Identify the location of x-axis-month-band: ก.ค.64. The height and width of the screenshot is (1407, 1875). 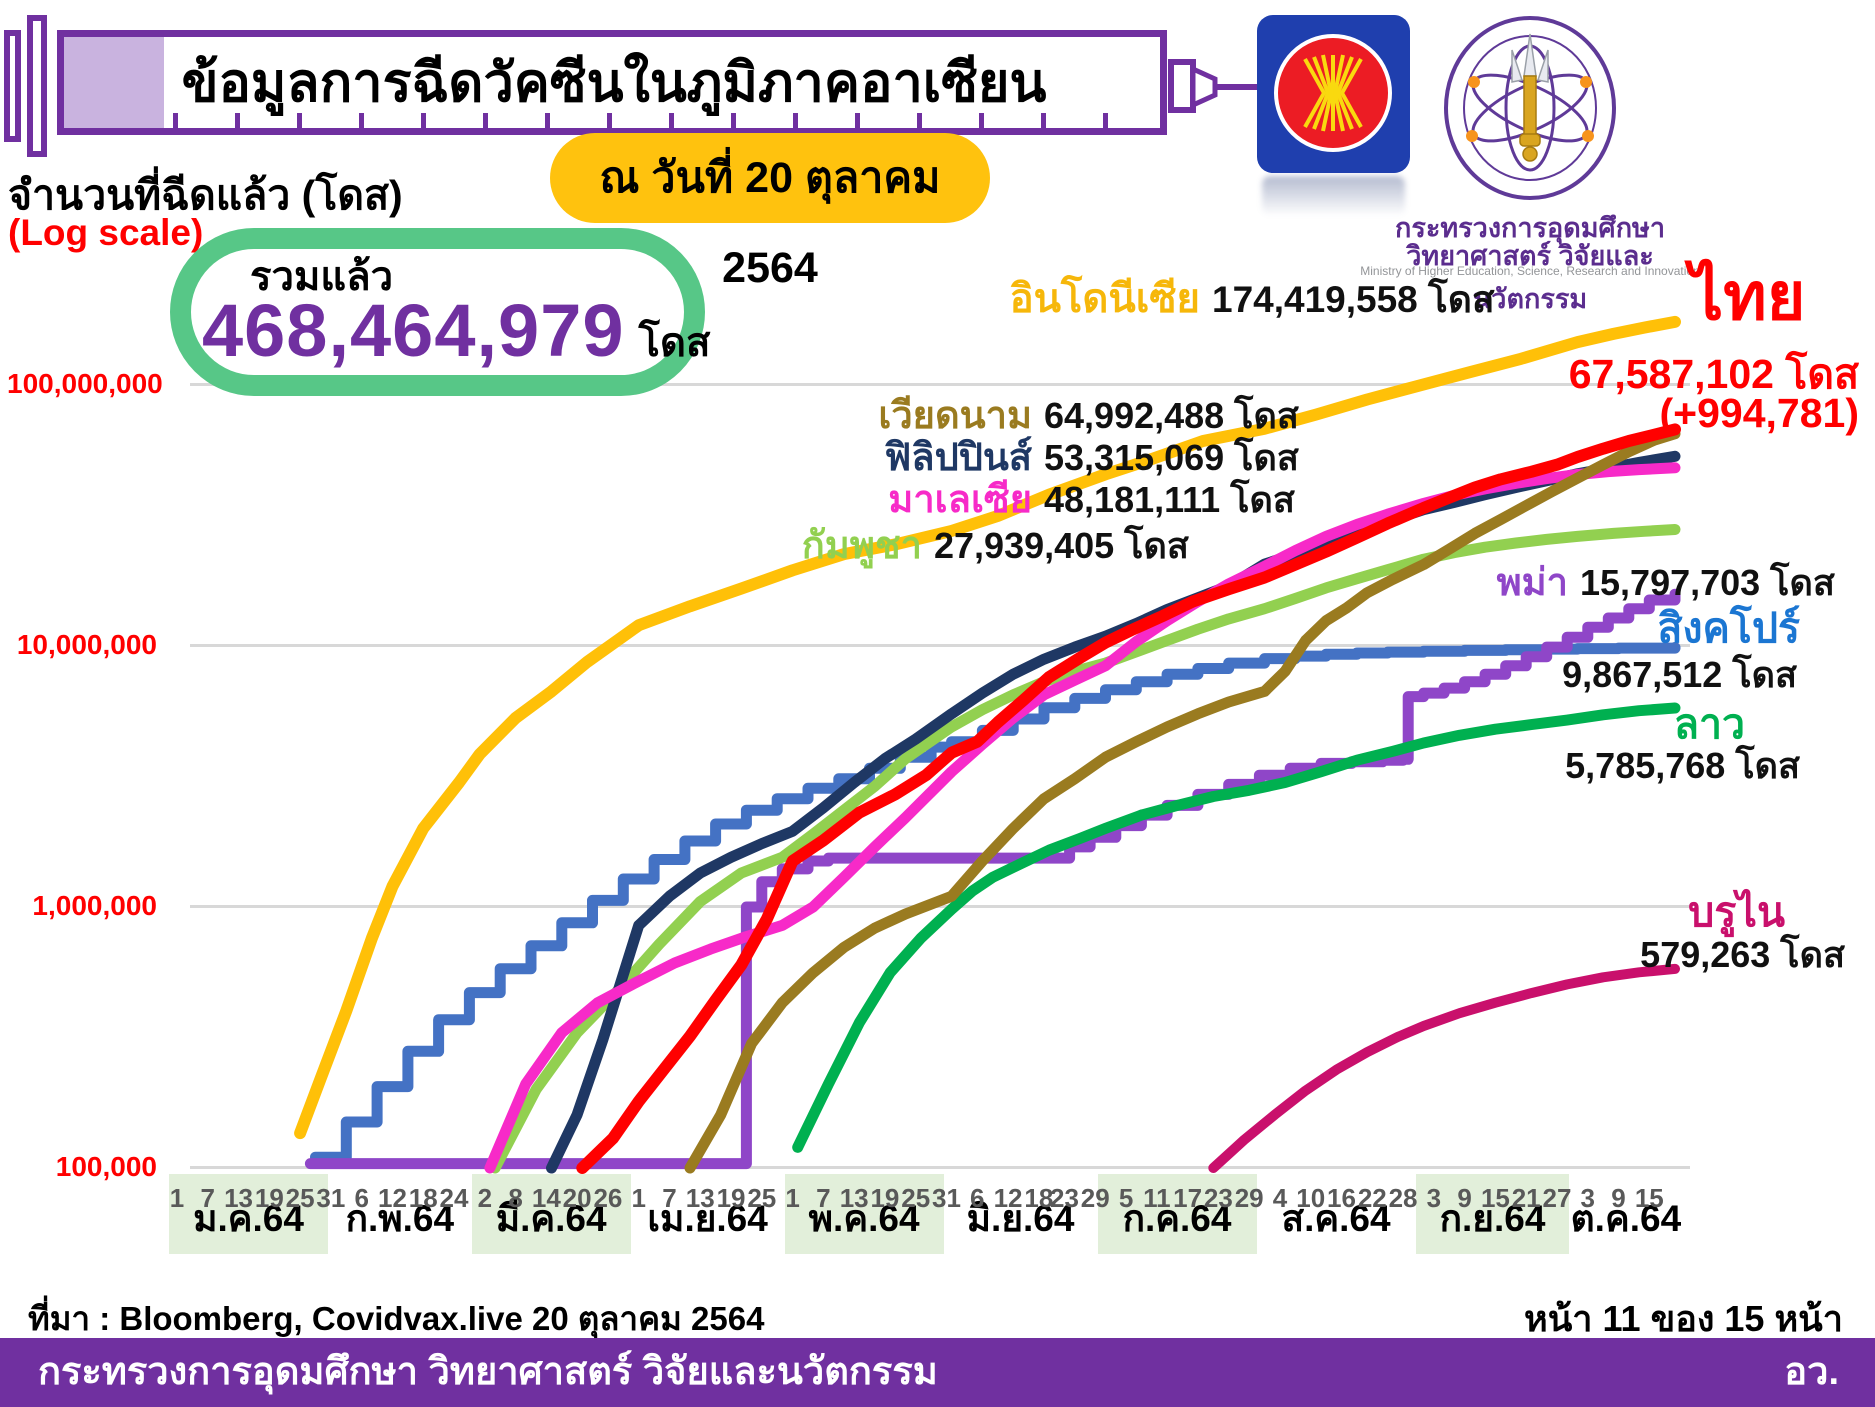
(1177, 1214).